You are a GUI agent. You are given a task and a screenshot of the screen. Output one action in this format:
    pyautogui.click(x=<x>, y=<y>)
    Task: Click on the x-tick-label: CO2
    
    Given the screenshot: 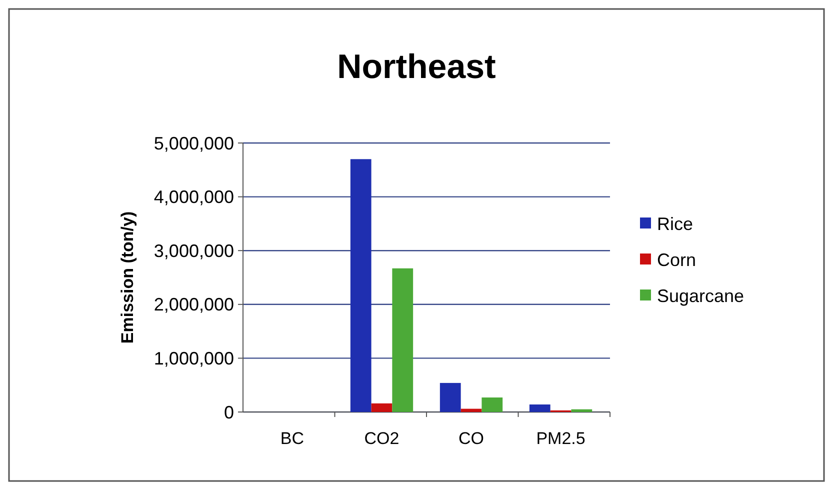 What is the action you would take?
    pyautogui.click(x=382, y=438)
    